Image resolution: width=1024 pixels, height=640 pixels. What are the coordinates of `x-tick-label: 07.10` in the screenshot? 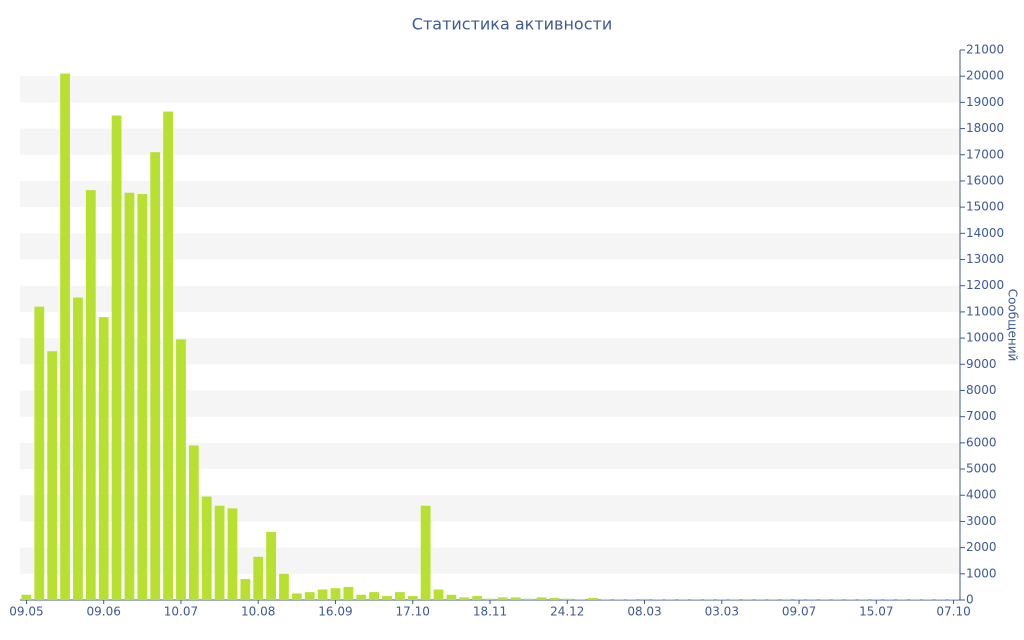 It's located at (953, 612).